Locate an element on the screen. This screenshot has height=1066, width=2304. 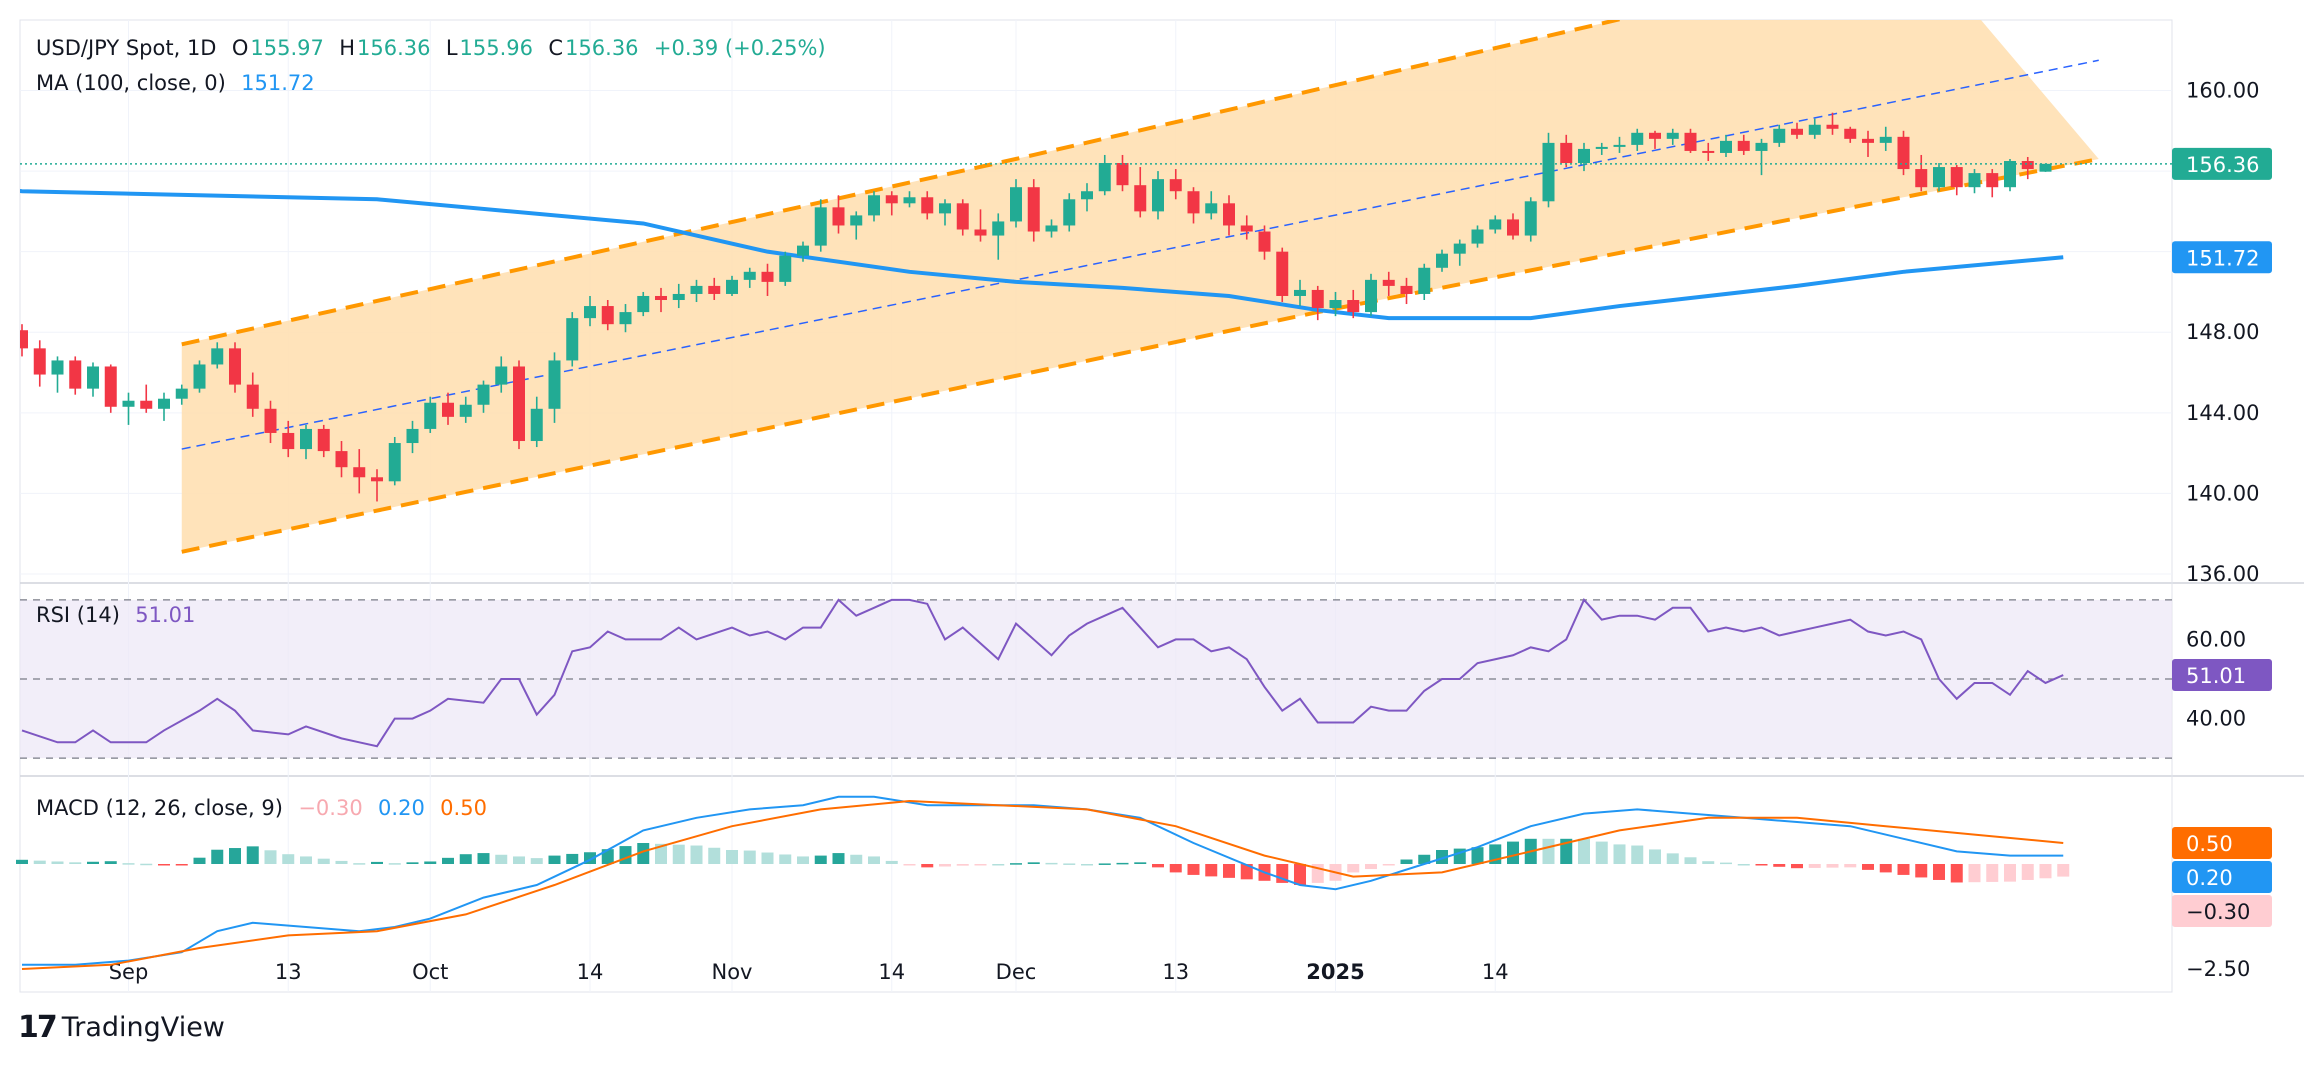
tradingview-brand: 17 TradingView is located at coordinates (121, 1027).